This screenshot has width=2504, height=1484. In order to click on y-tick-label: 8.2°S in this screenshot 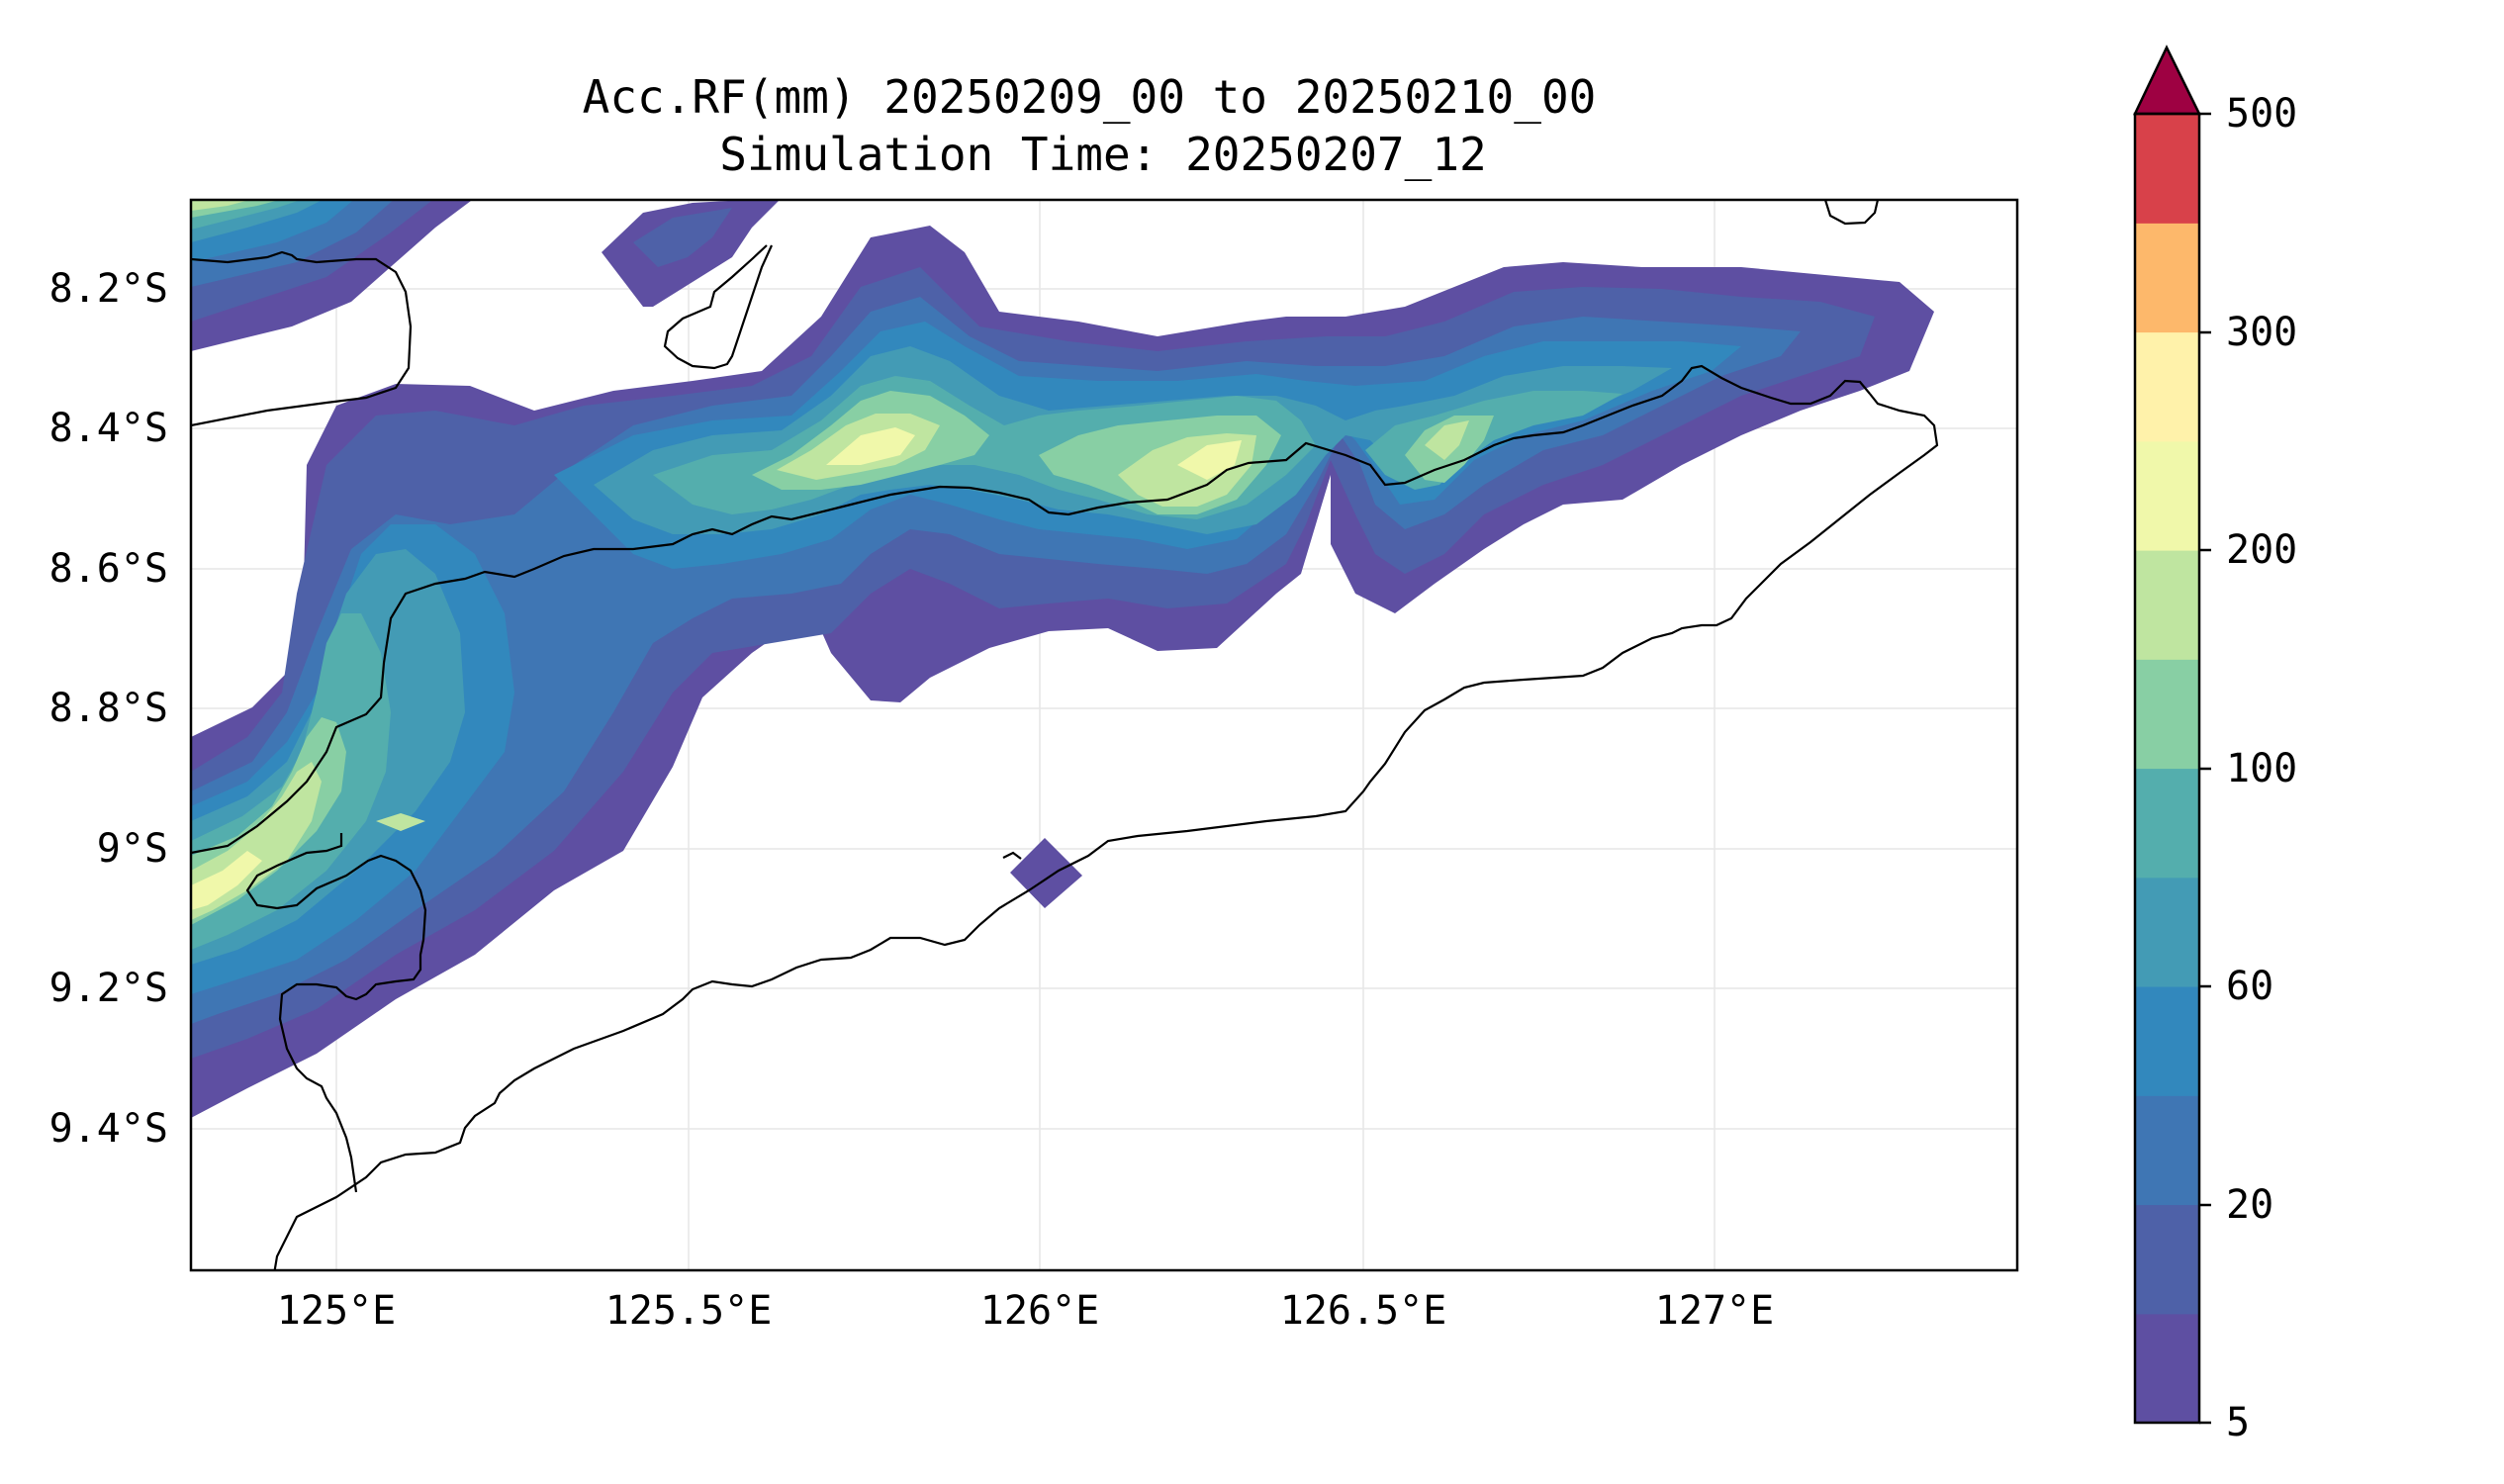, I will do `click(108, 289)`.